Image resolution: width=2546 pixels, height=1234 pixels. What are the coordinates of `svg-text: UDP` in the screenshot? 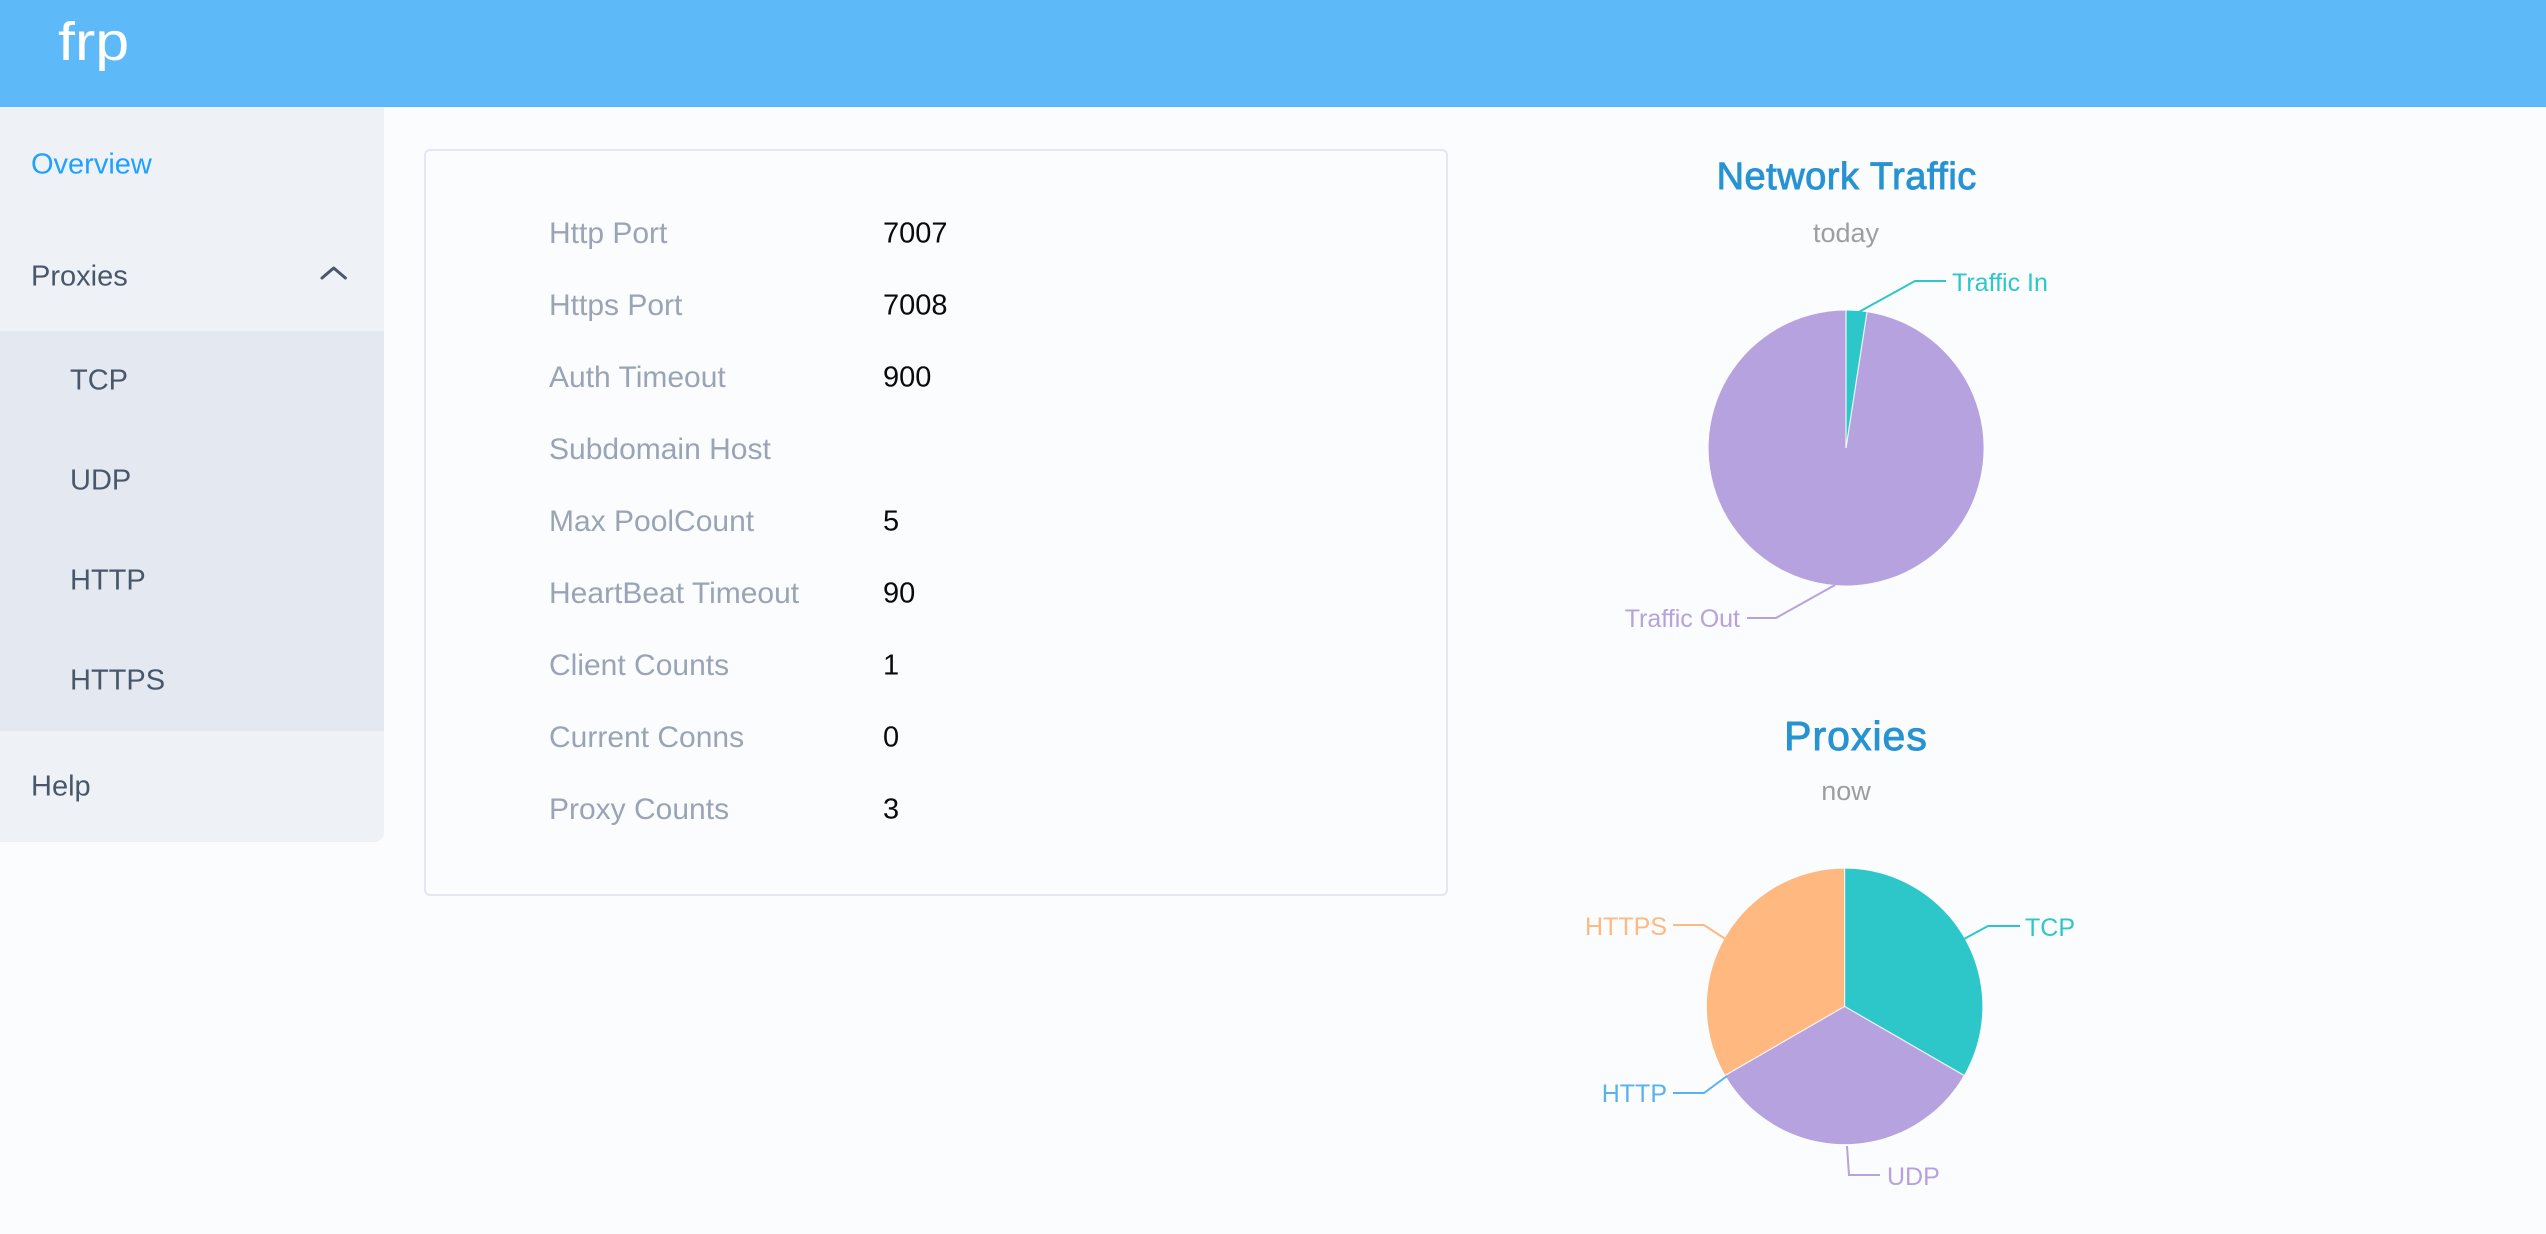 It's located at (1913, 1177).